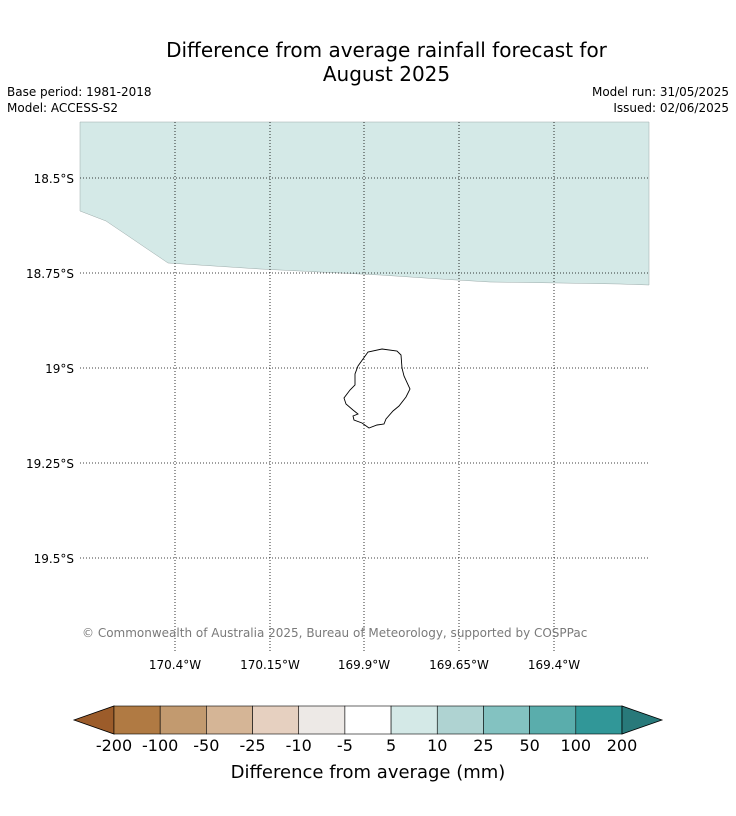 The width and height of the screenshot is (736, 816). What do you see at coordinates (660, 100) in the screenshot?
I see `meta-right: Model run: 31/05/2025 Issued: 02/06/2025` at bounding box center [660, 100].